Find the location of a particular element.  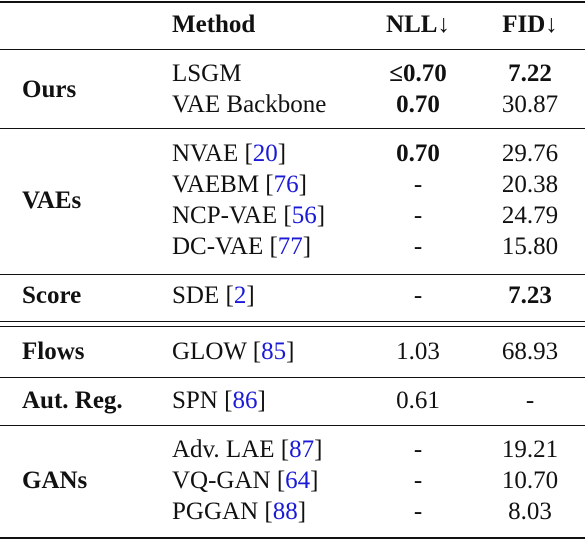

method-name: VAEBM [76] is located at coordinates (239, 185).